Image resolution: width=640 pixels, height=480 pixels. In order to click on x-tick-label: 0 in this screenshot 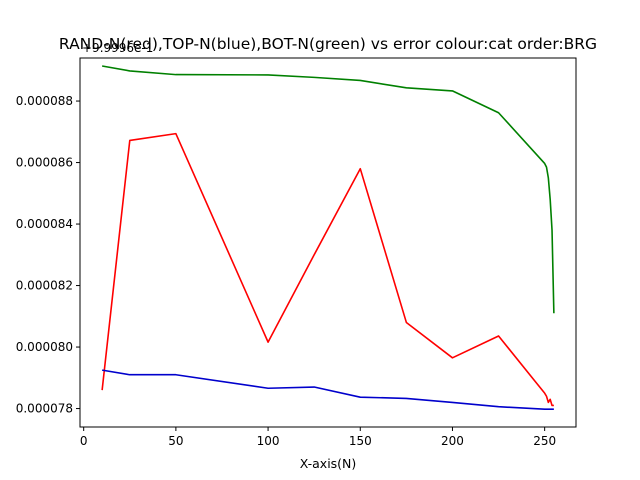, I will do `click(84, 441)`.